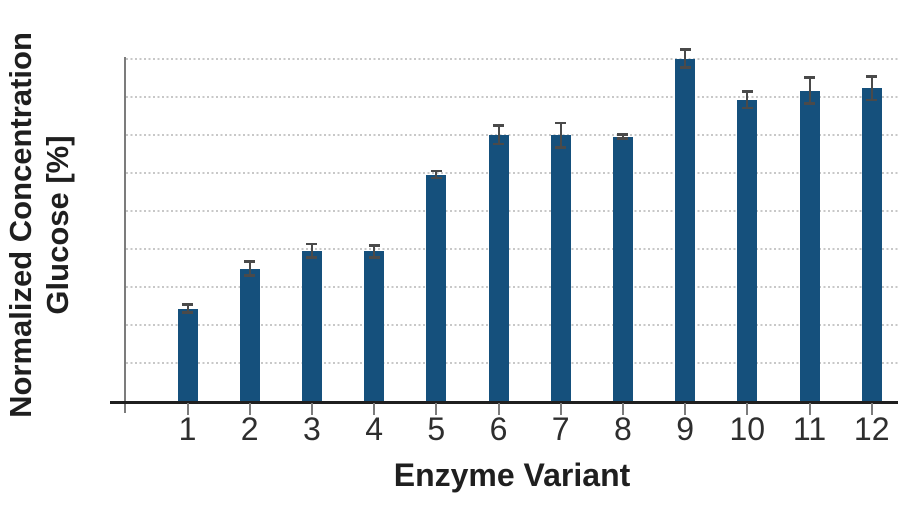 This screenshot has width=912, height=515. I want to click on y-axis-title: Normalized Concentration Glucose [%], so click(41, 225).